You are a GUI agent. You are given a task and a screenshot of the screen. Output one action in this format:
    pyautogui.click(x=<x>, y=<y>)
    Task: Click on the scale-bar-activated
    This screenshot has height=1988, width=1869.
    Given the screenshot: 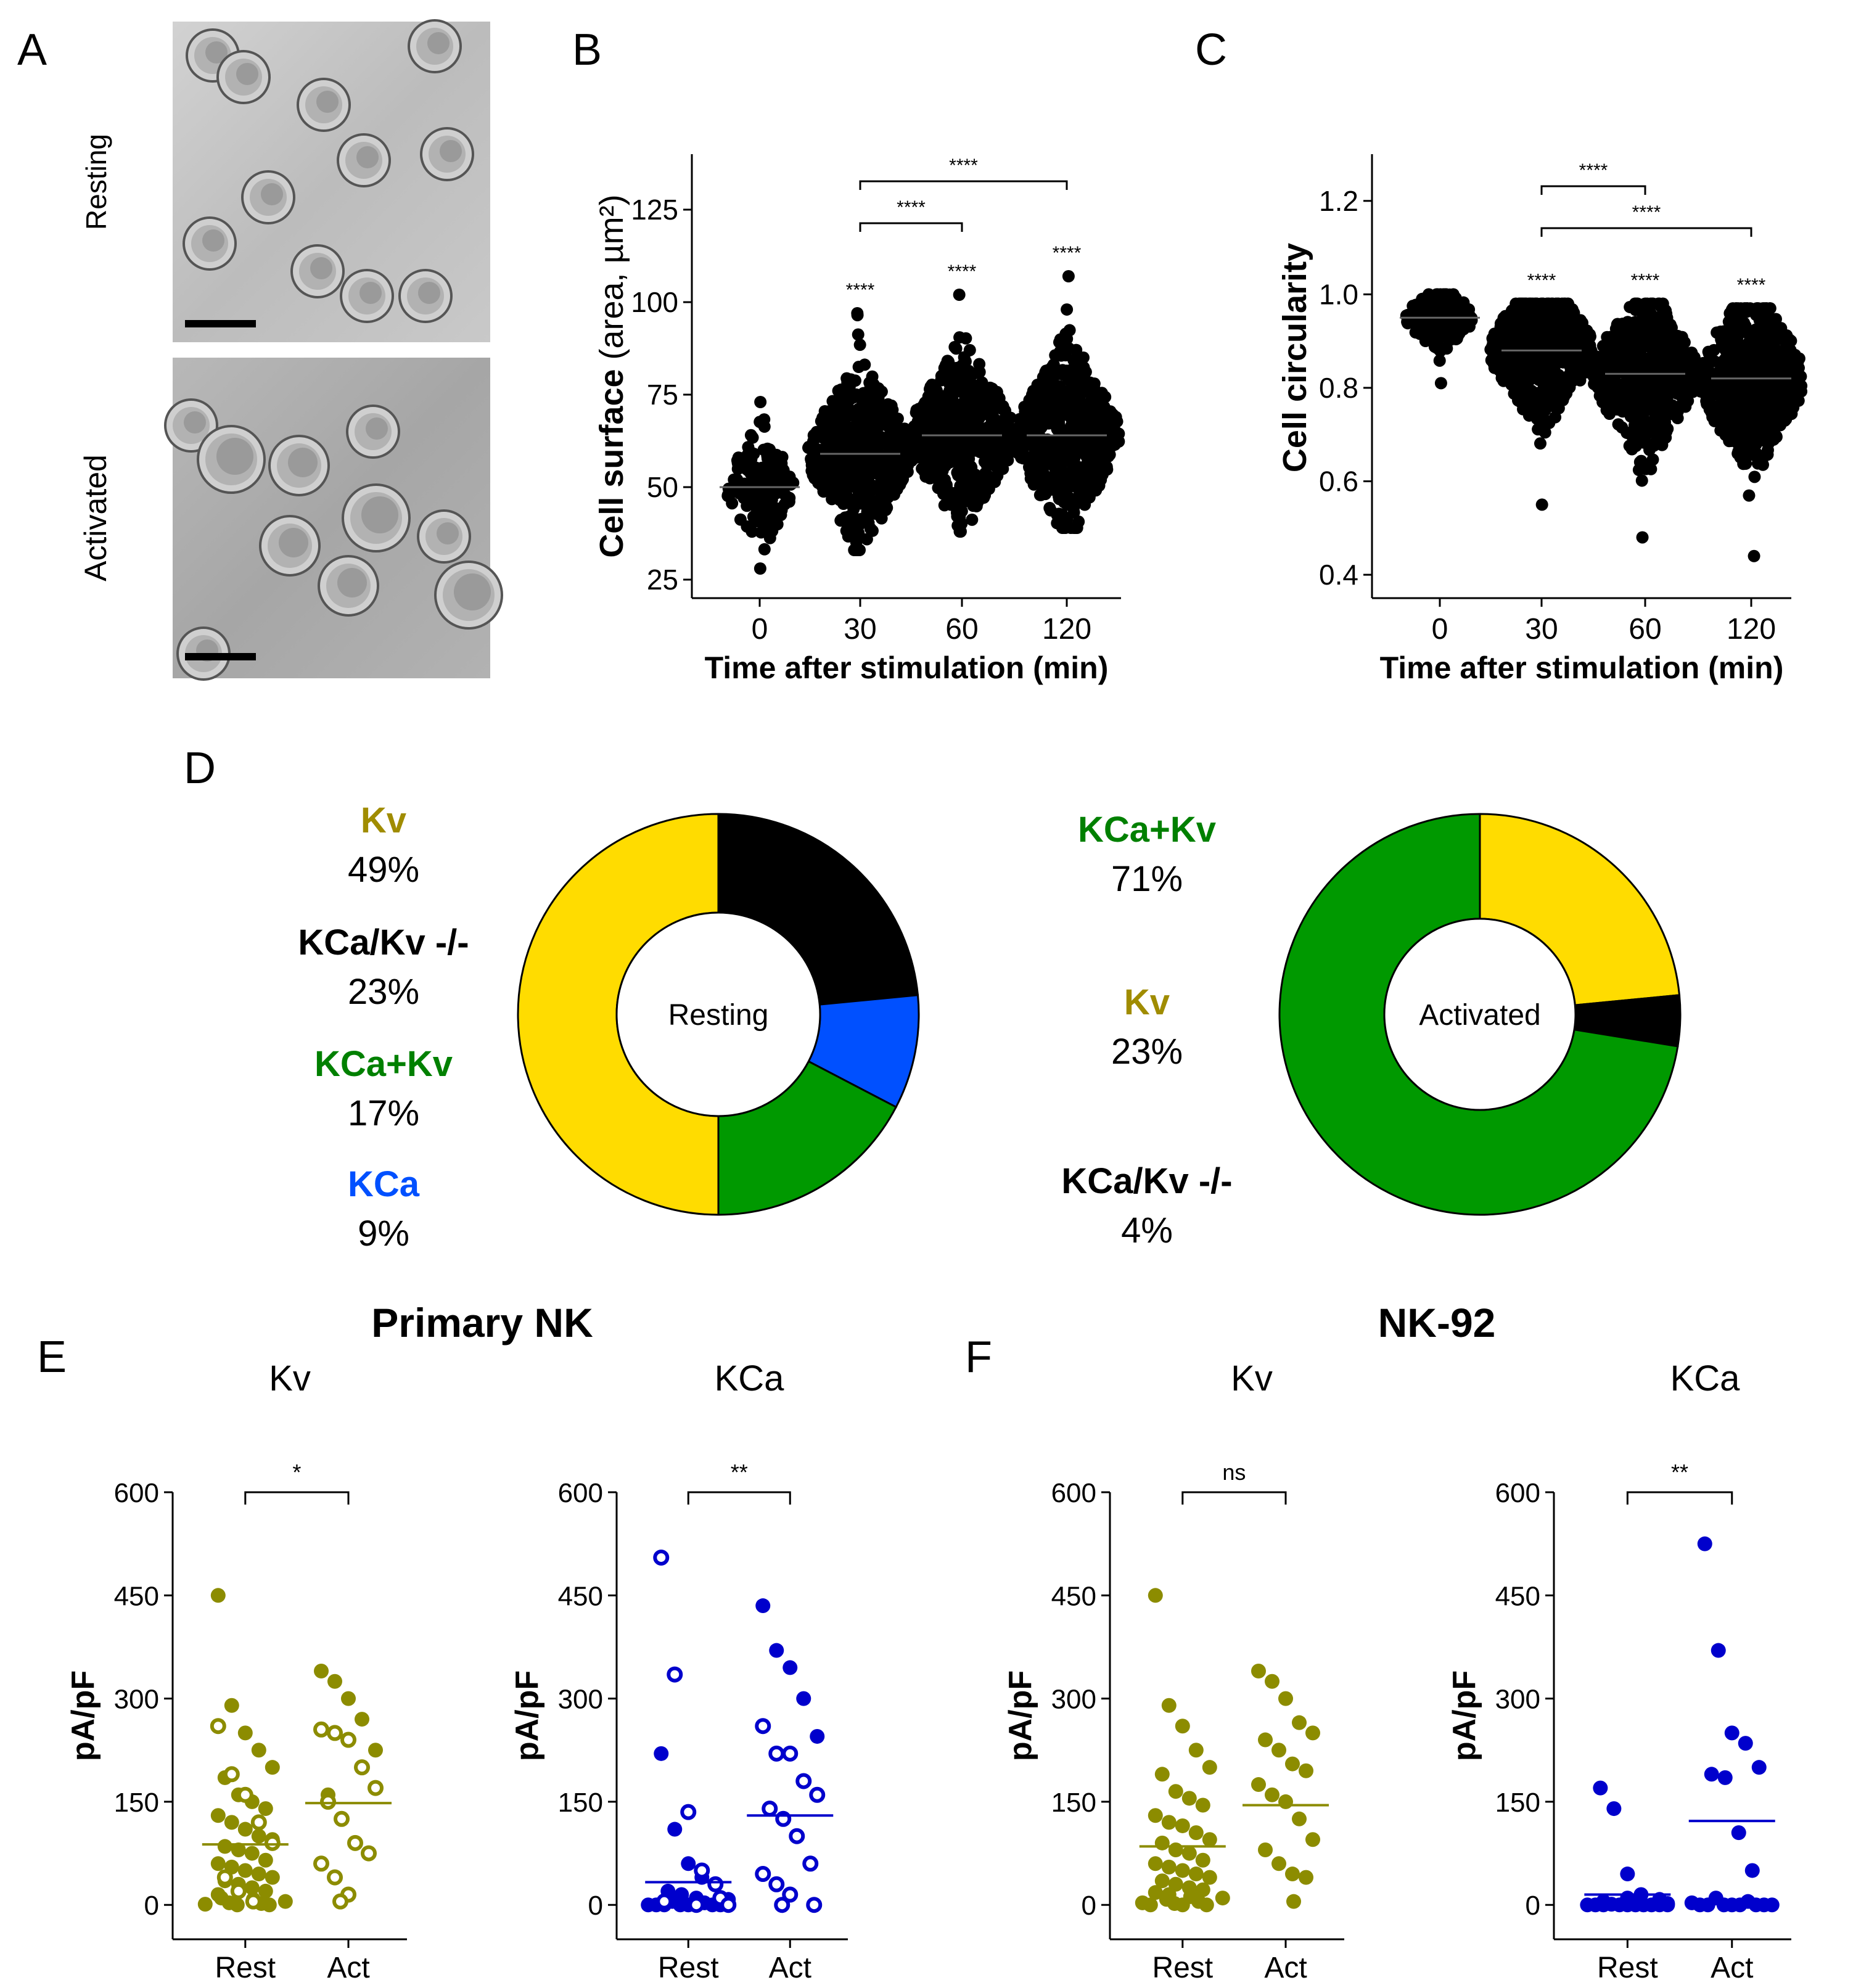 What is the action you would take?
    pyautogui.click(x=220, y=656)
    